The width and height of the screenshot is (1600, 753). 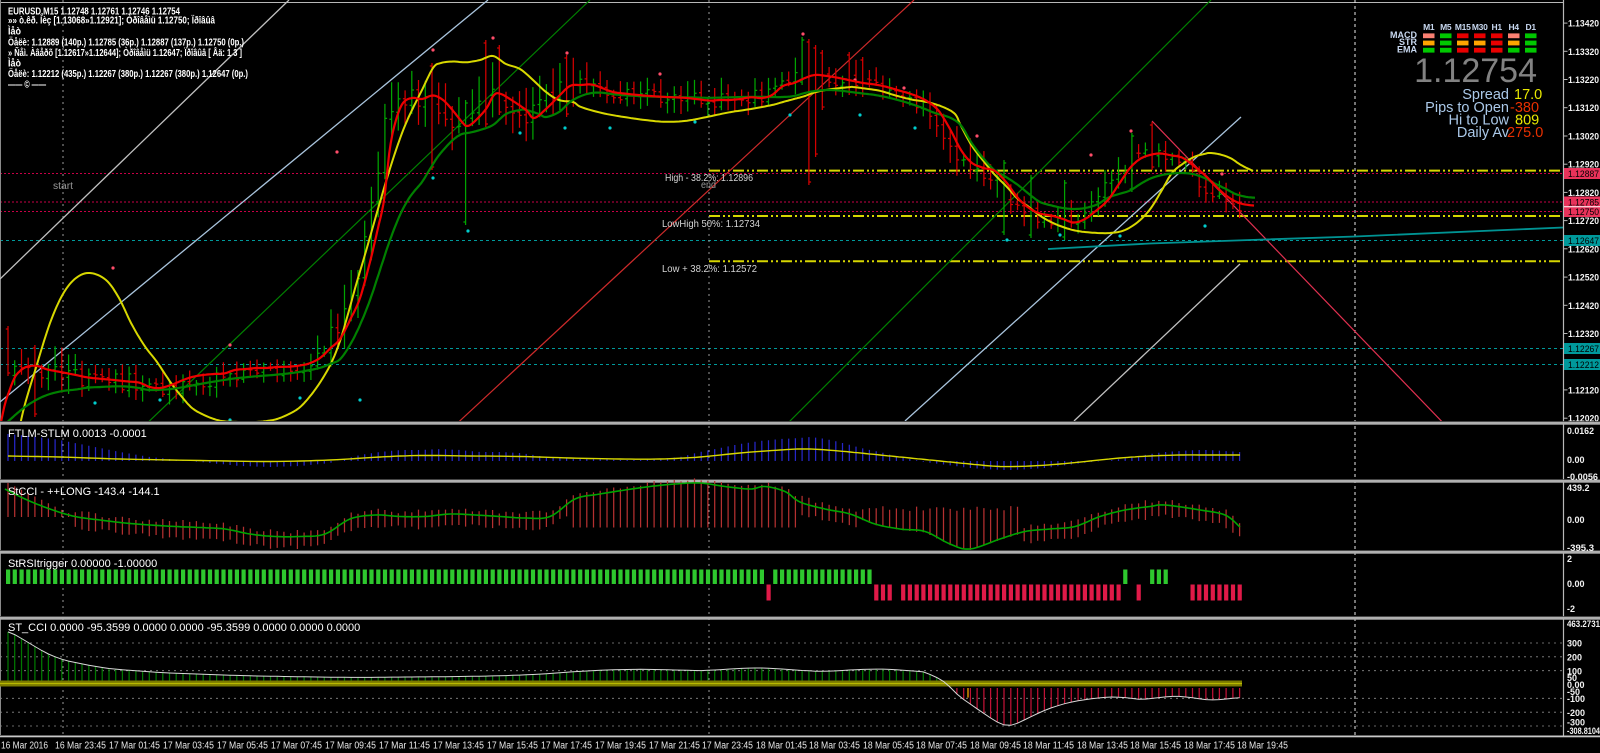 What do you see at coordinates (1407, 49) in the screenshot?
I see `svg-text: EMA` at bounding box center [1407, 49].